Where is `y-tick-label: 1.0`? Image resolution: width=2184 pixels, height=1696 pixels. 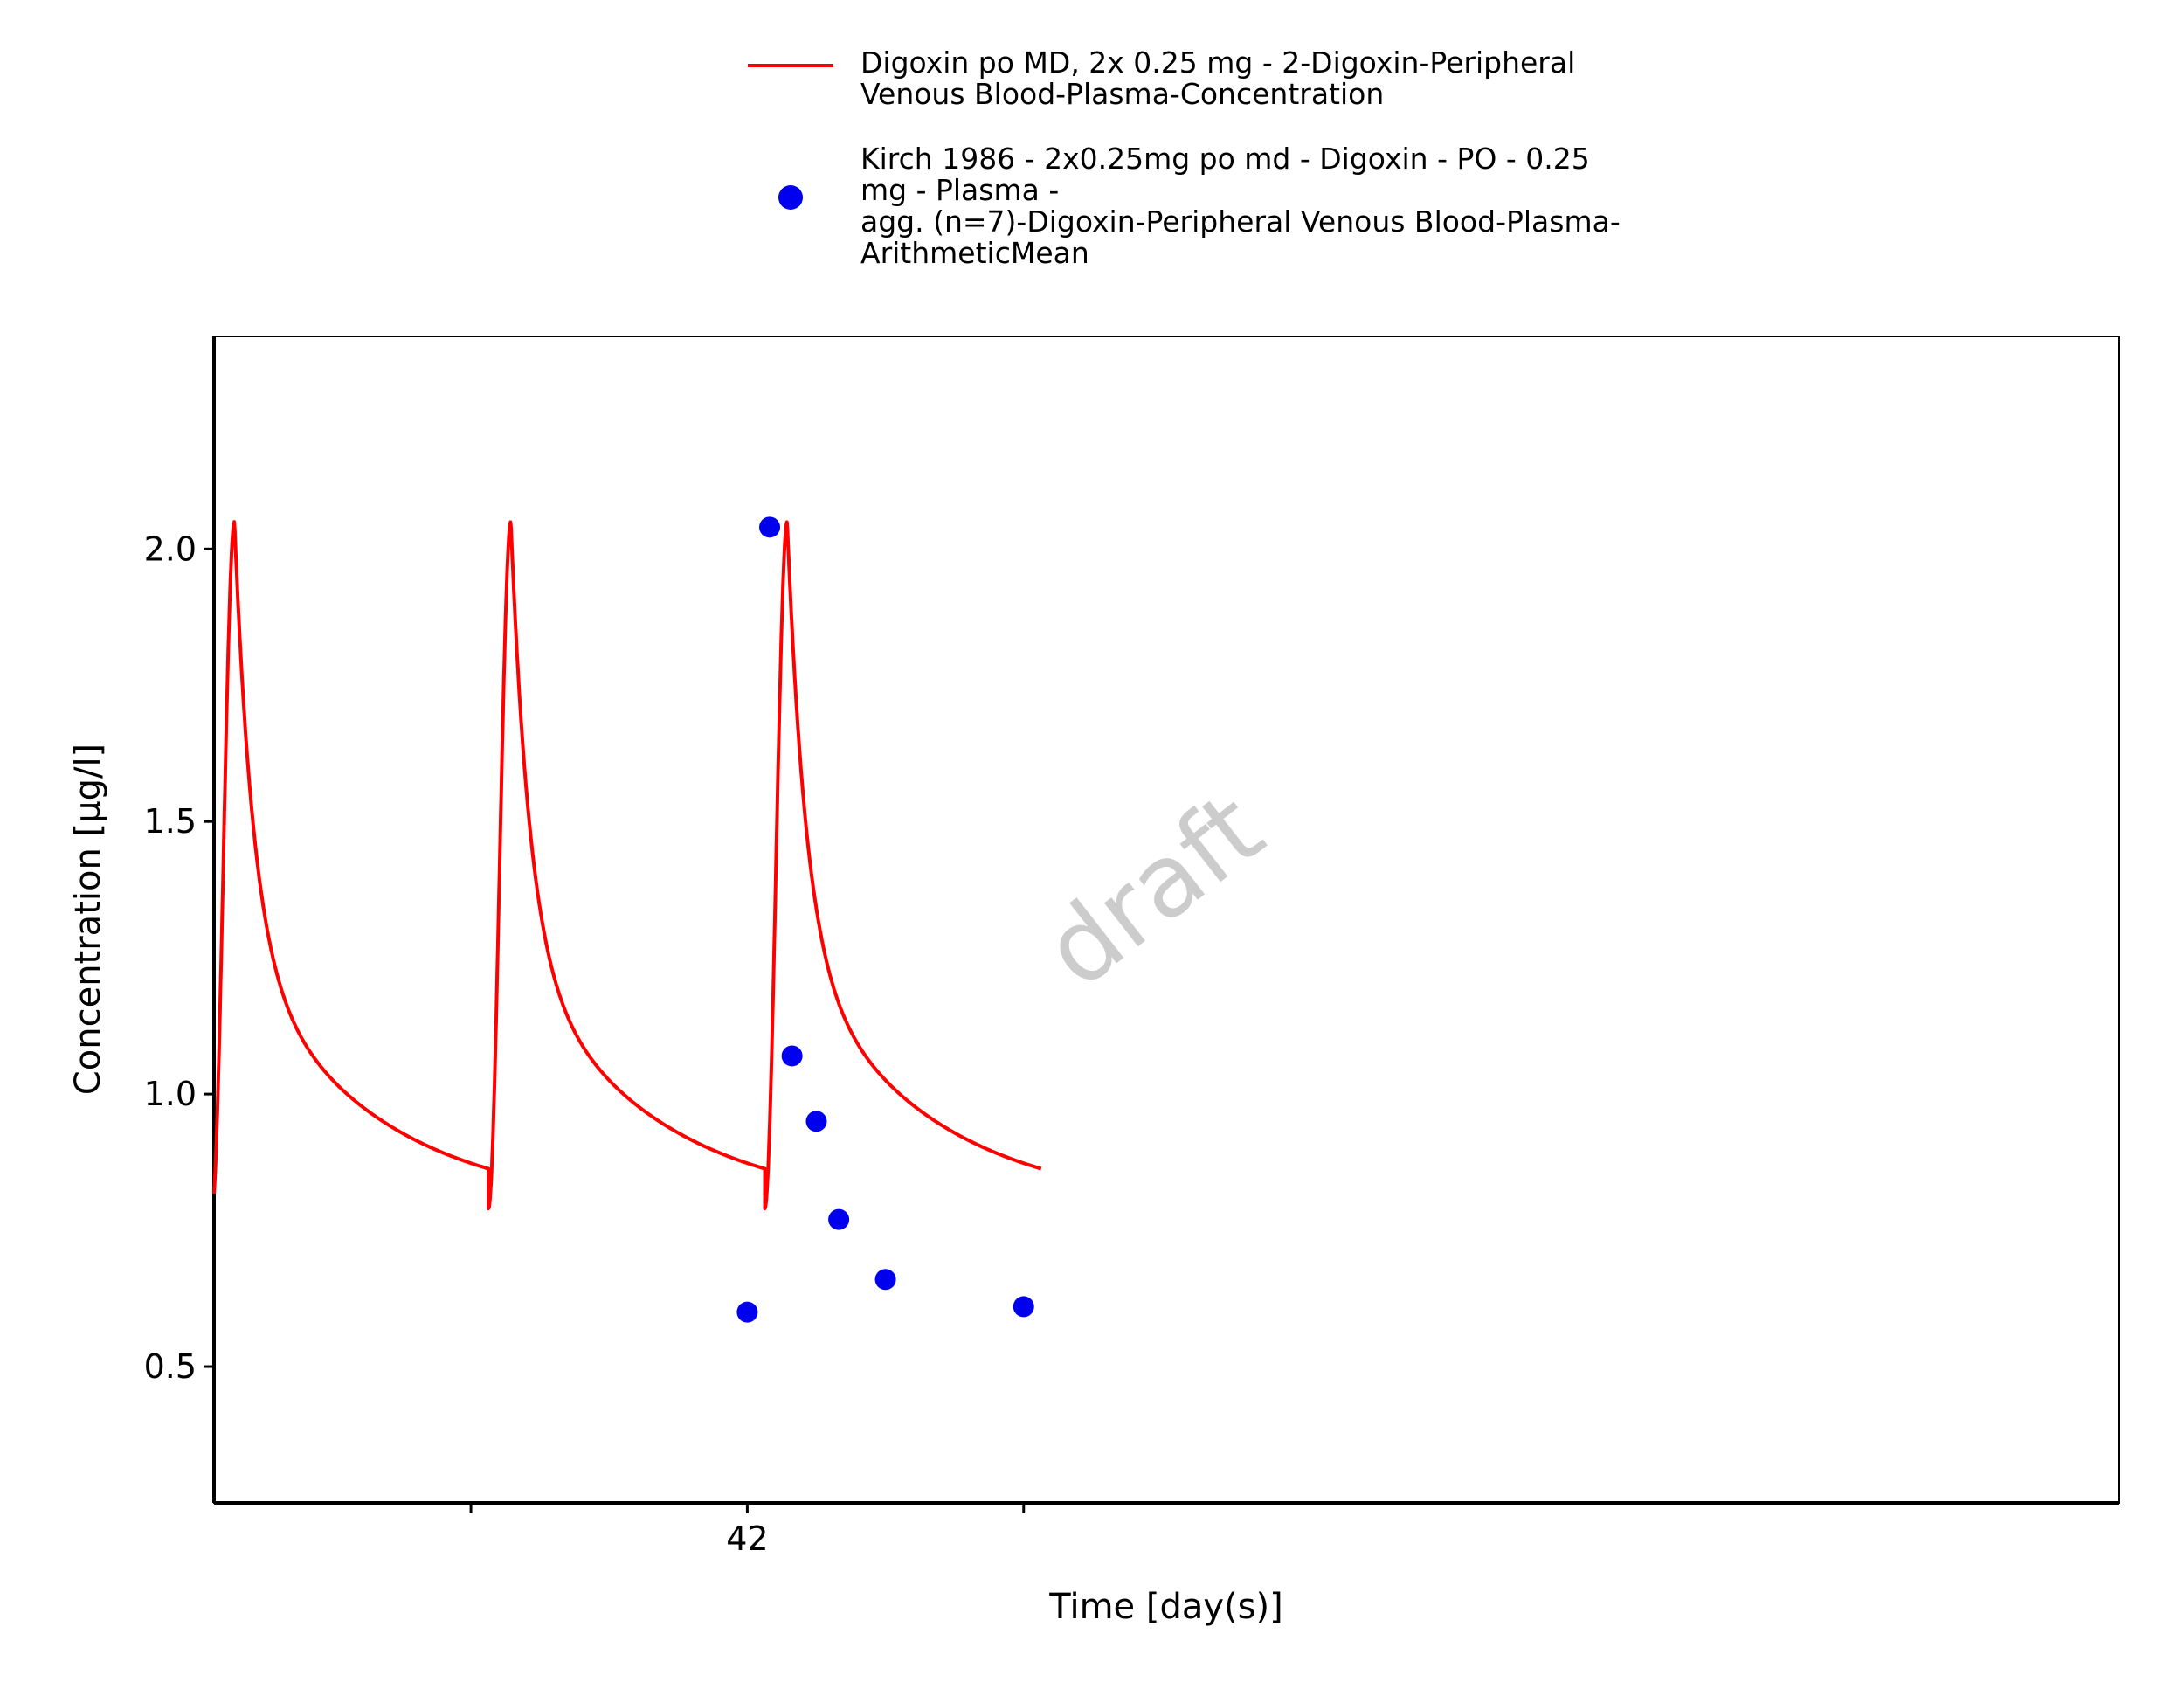
y-tick-label: 1.0 is located at coordinates (170, 1094).